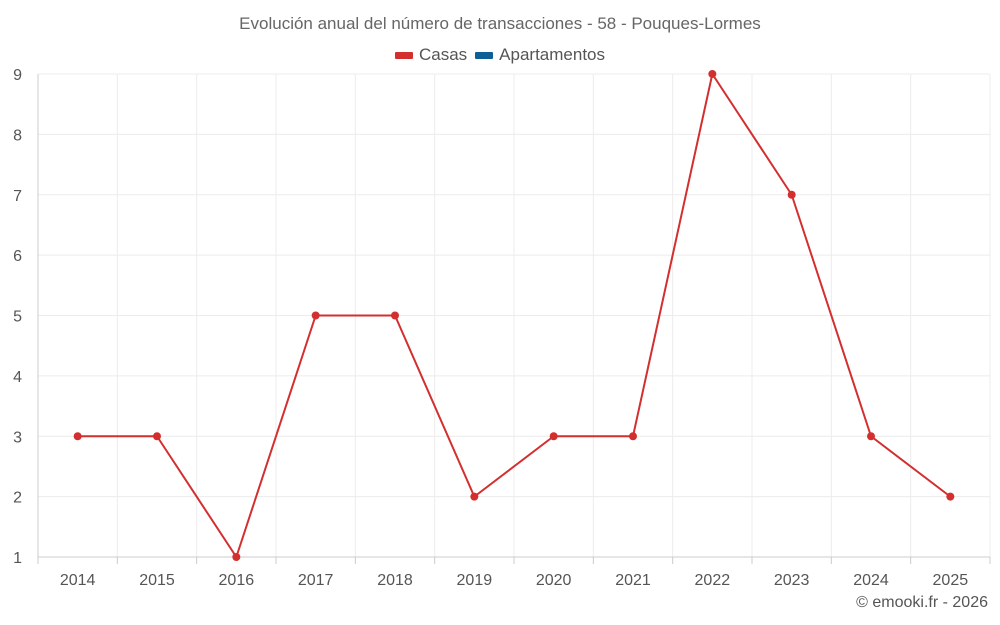 Image resolution: width=1000 pixels, height=625 pixels. Describe the element at coordinates (17, 75) in the screenshot. I see `y-tick-label: 9` at that location.